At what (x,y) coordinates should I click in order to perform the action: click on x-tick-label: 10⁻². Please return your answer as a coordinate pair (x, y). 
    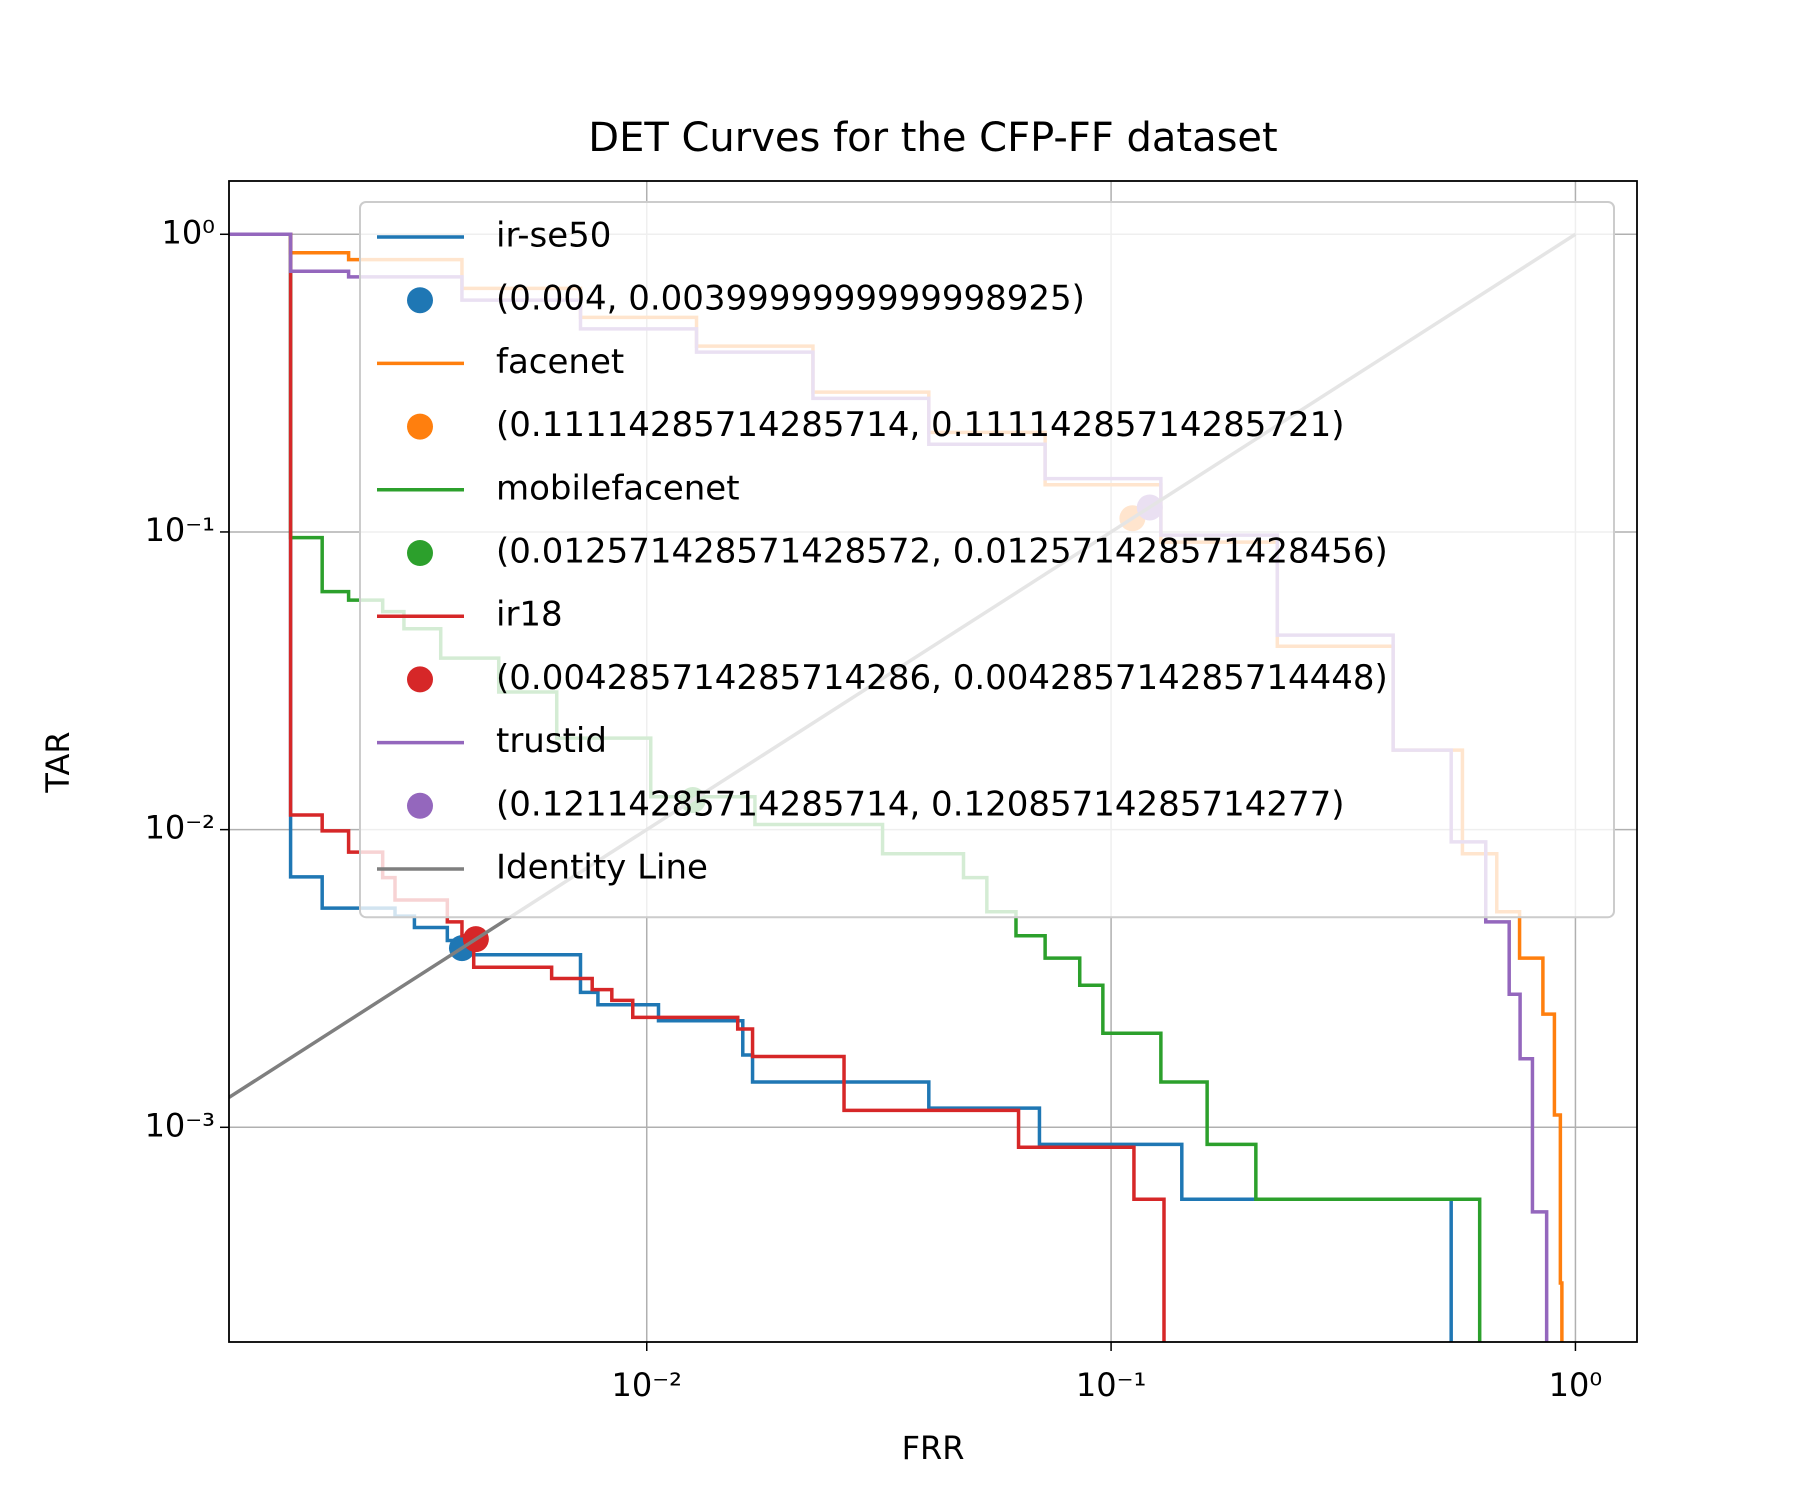
    Looking at the image, I should click on (647, 1385).